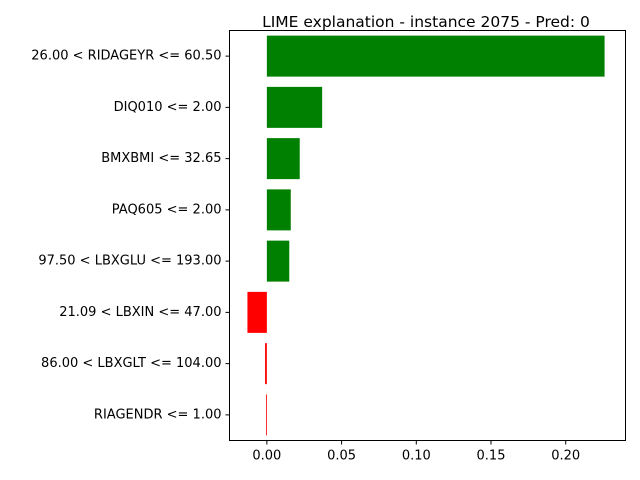  What do you see at coordinates (491, 456) in the screenshot?
I see `x-tick-label-3: 0.15` at bounding box center [491, 456].